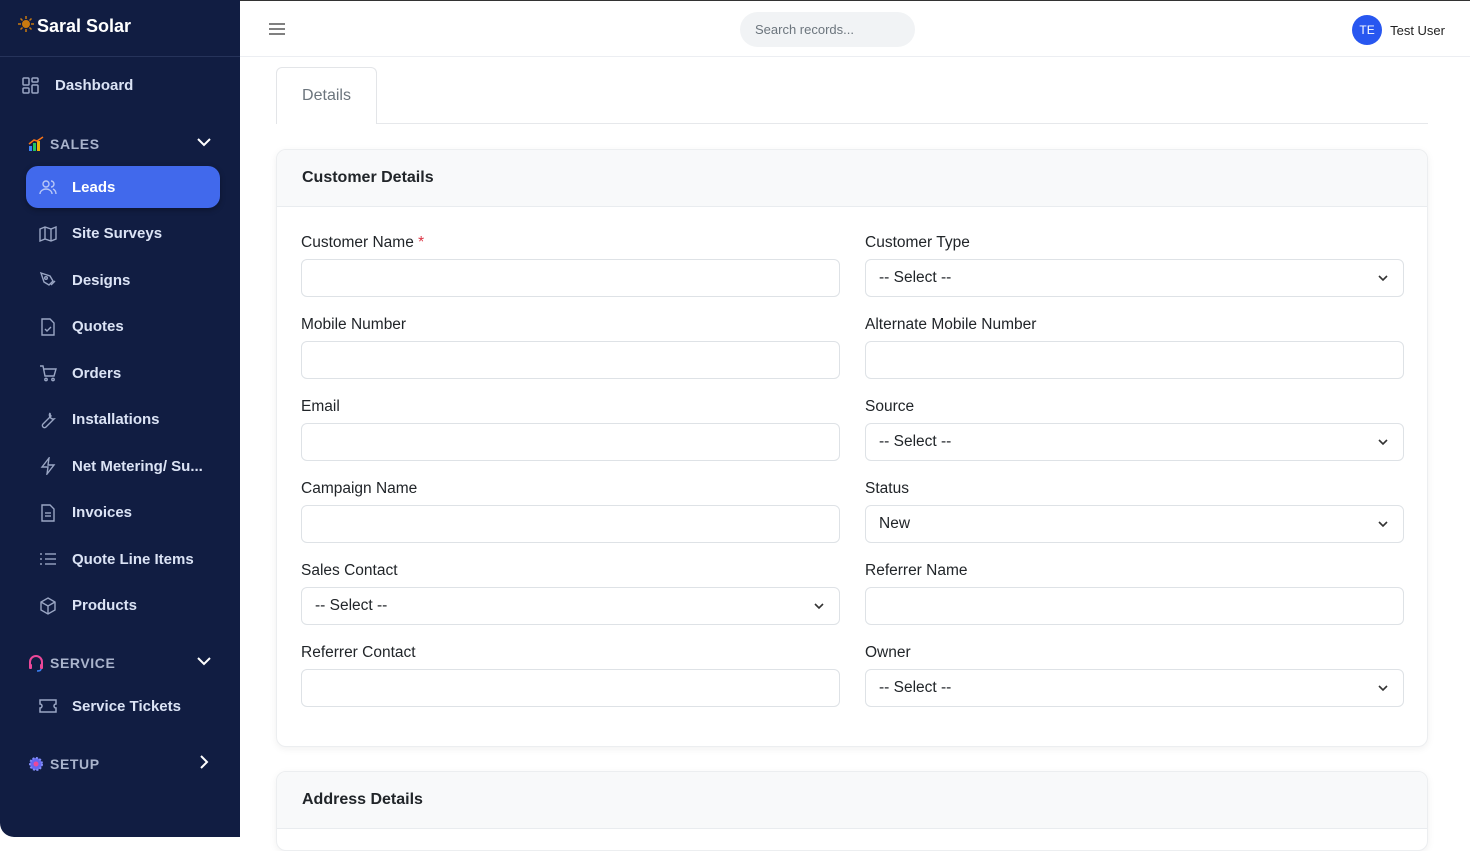 The height and width of the screenshot is (851, 1470). I want to click on brand-logo: Saral Solar, so click(74, 26).